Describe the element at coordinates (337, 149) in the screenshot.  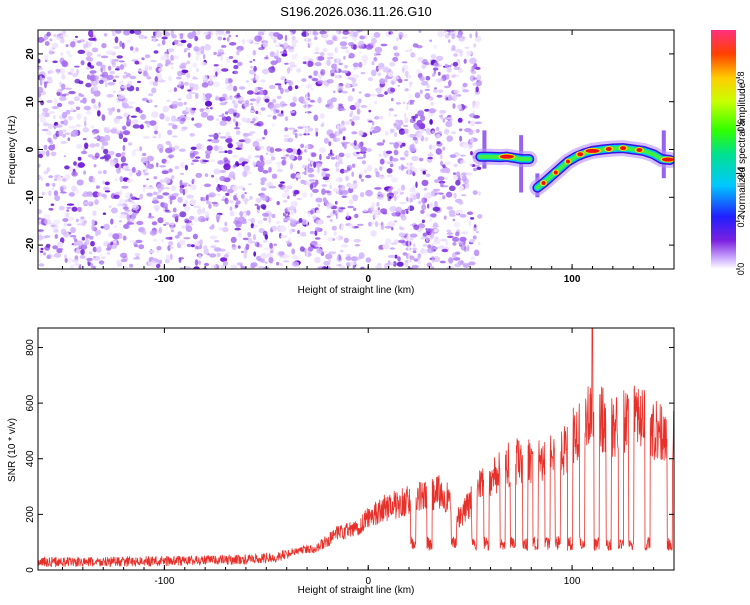
I see `noise-streak` at that location.